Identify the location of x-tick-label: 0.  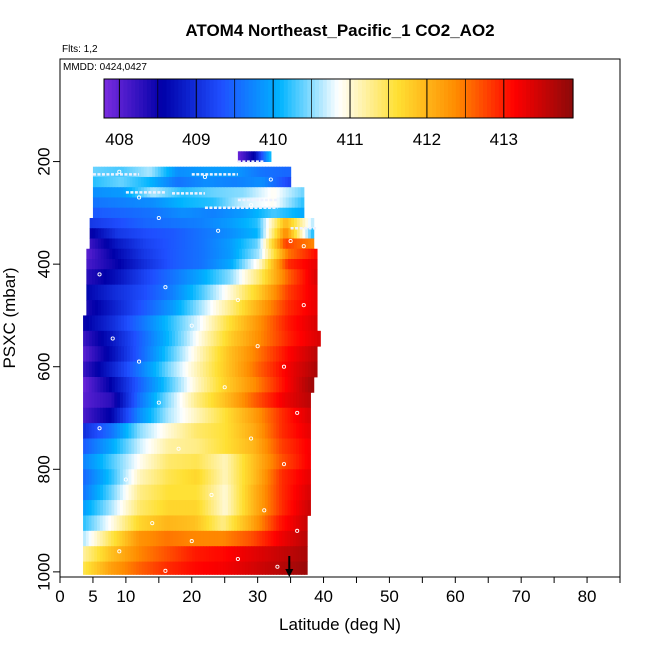
(59, 596).